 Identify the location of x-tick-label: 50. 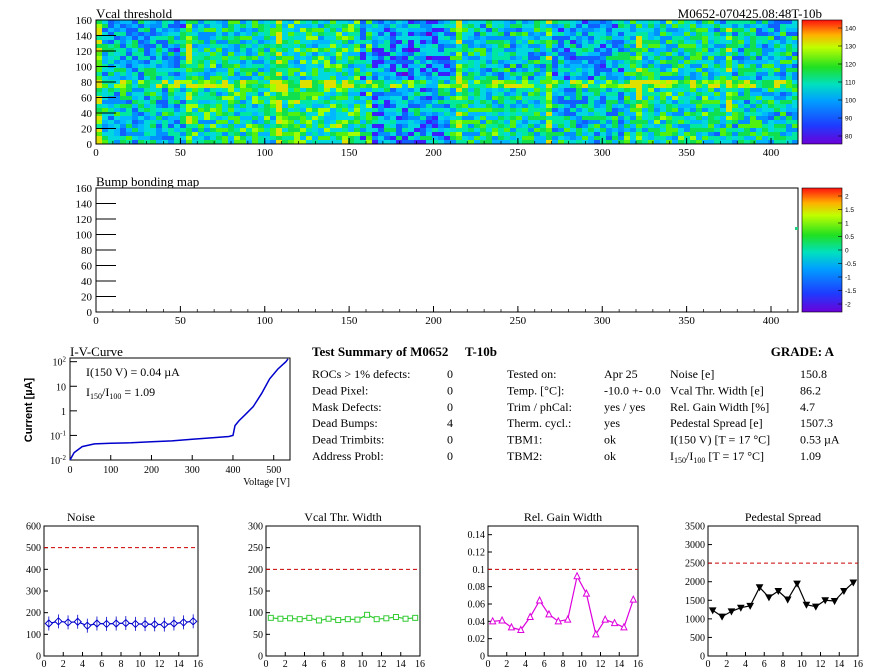
(181, 153).